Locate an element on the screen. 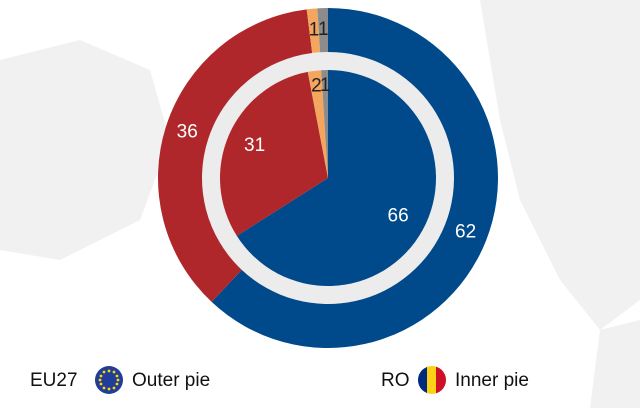 The height and width of the screenshot is (408, 640). legend: EU27 Outer pie RO Inner pie is located at coordinates (279, 380).